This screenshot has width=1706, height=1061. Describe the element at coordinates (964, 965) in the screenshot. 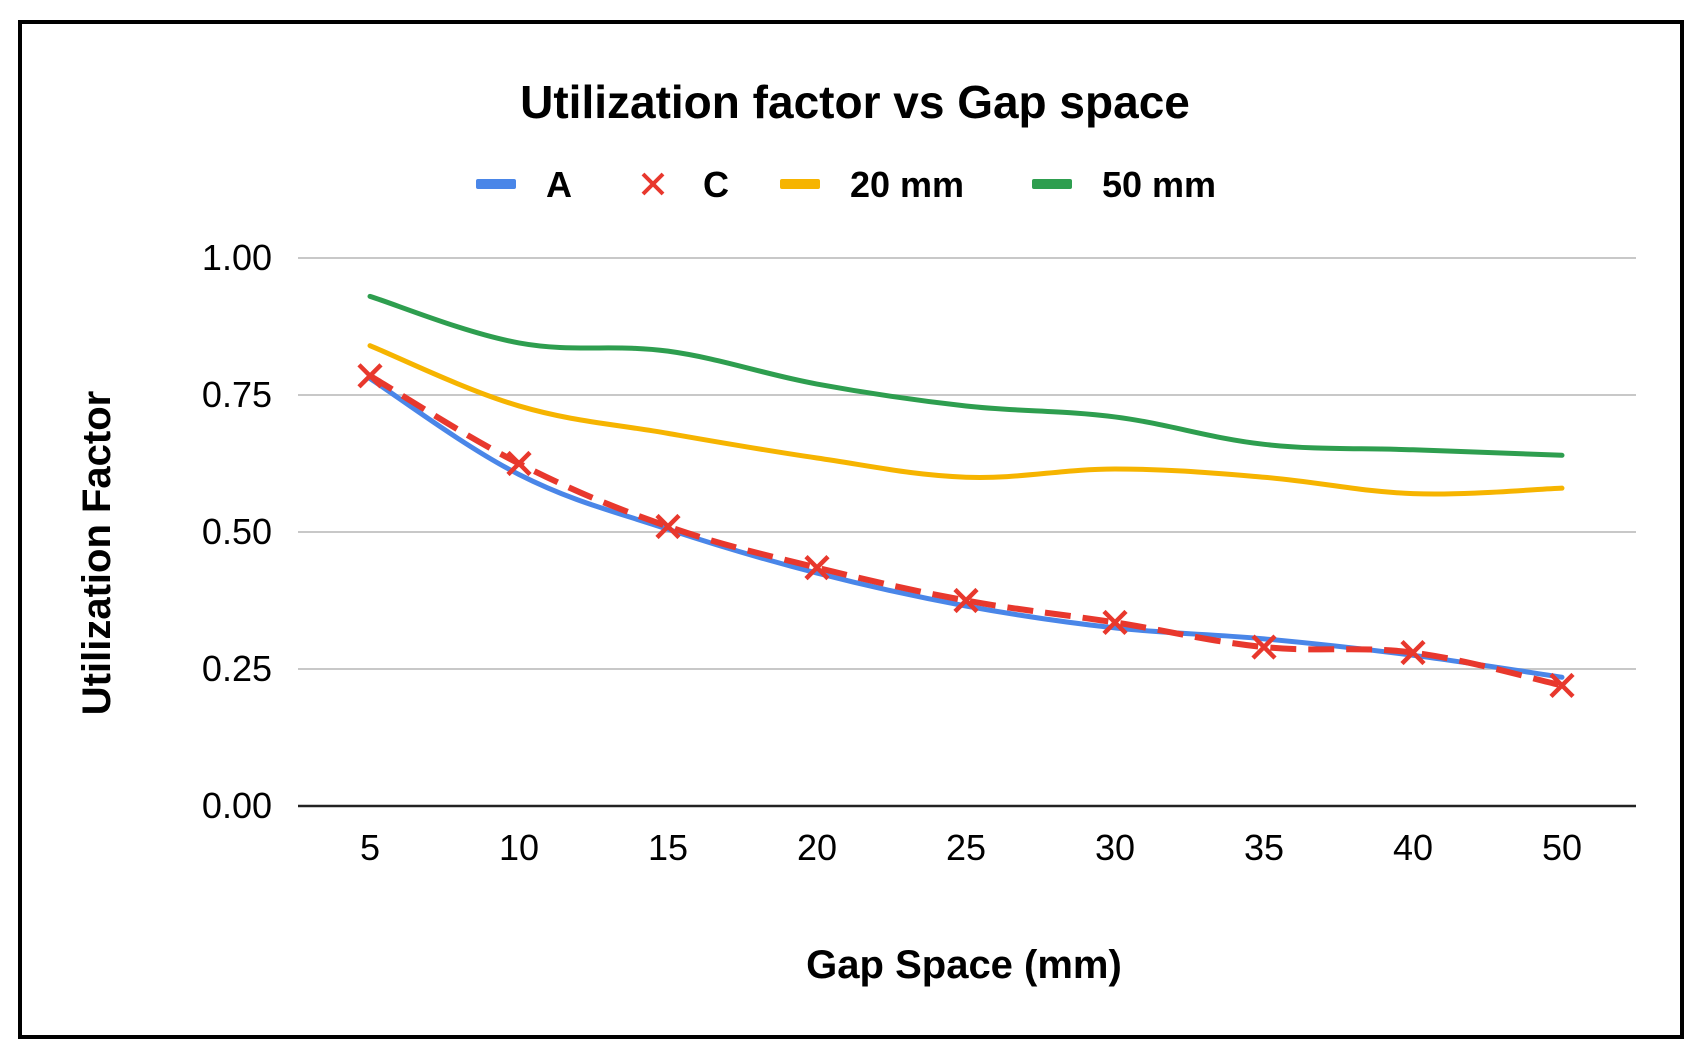

I see `x-axis-label: Gap Space (mm)` at that location.